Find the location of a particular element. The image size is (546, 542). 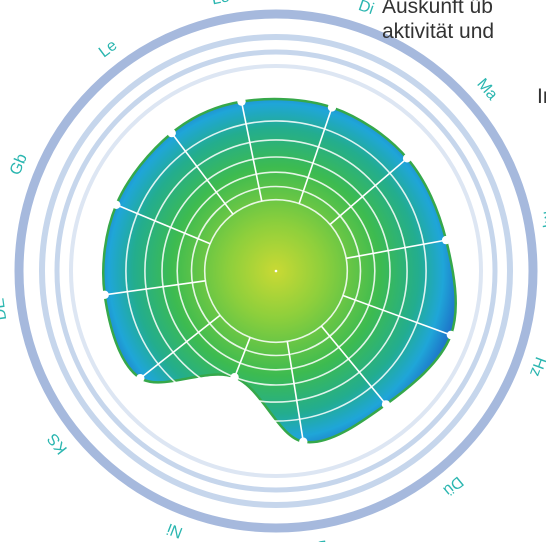

axis-label-5: Hz is located at coordinates (536, 366).